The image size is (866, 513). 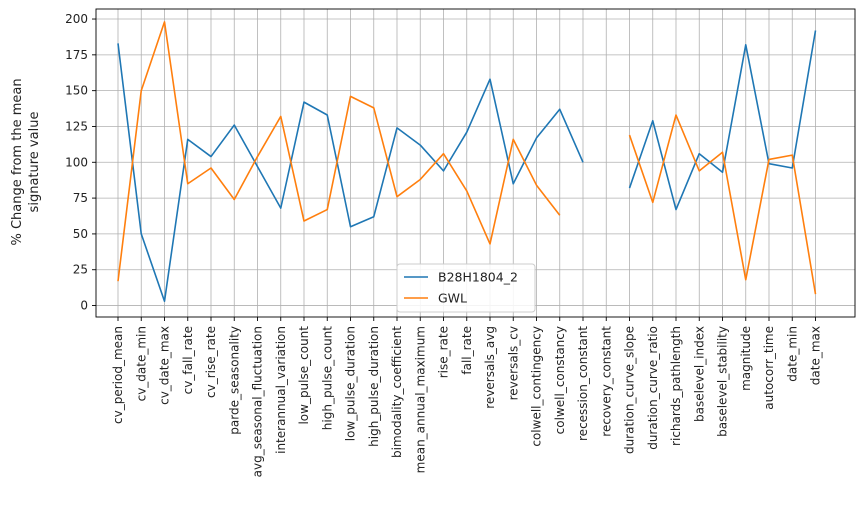 I want to click on y-tick-label-7: 175, so click(x=76, y=55).